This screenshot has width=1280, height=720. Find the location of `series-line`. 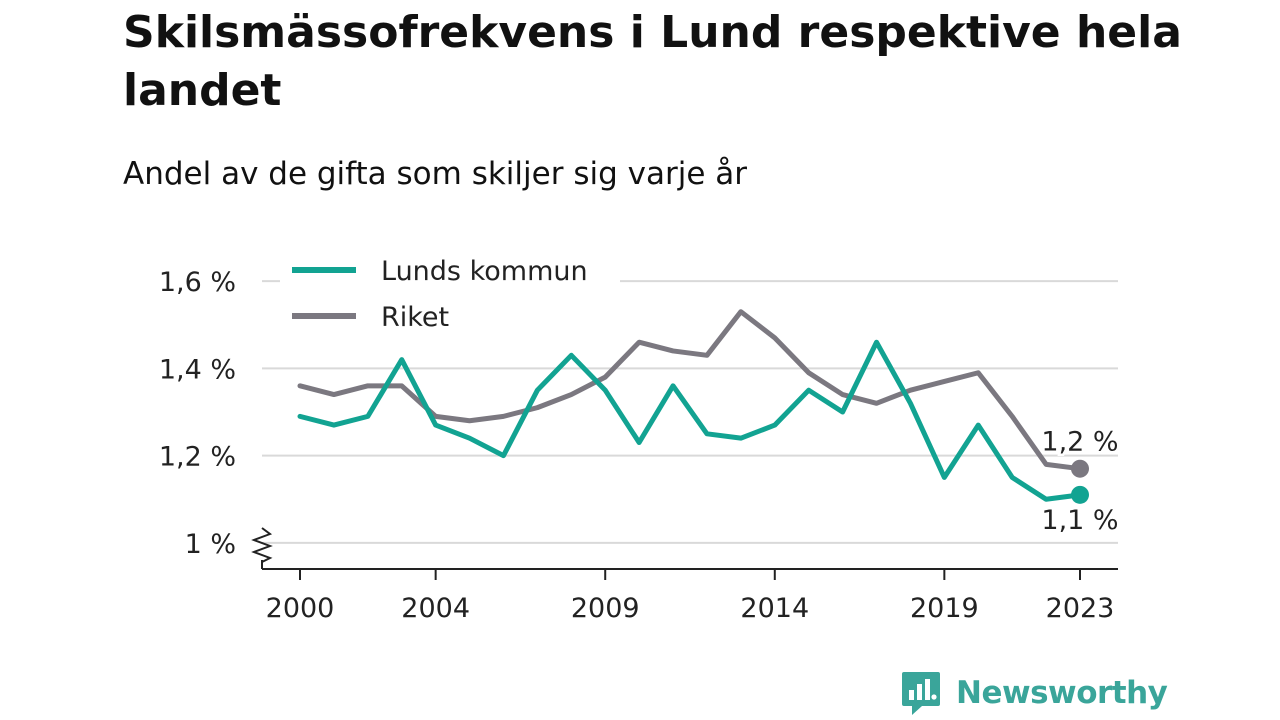

series-line is located at coordinates (690, 420).